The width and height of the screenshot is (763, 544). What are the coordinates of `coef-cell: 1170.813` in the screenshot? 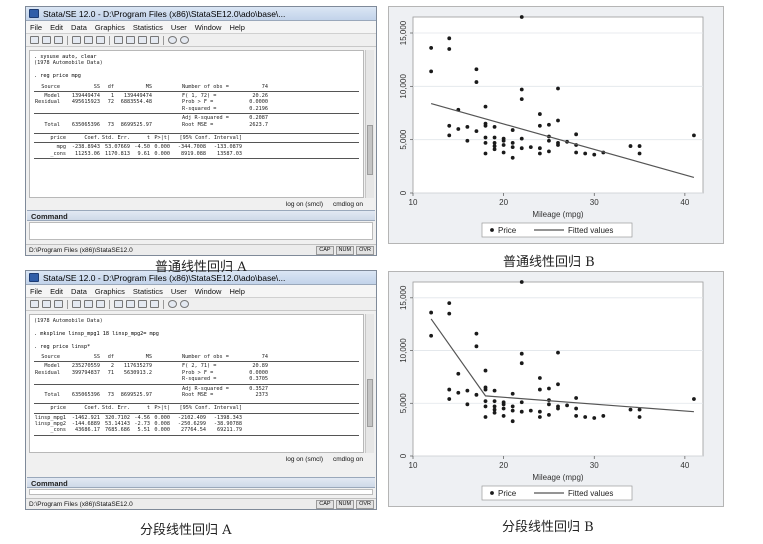 It's located at (117, 153).